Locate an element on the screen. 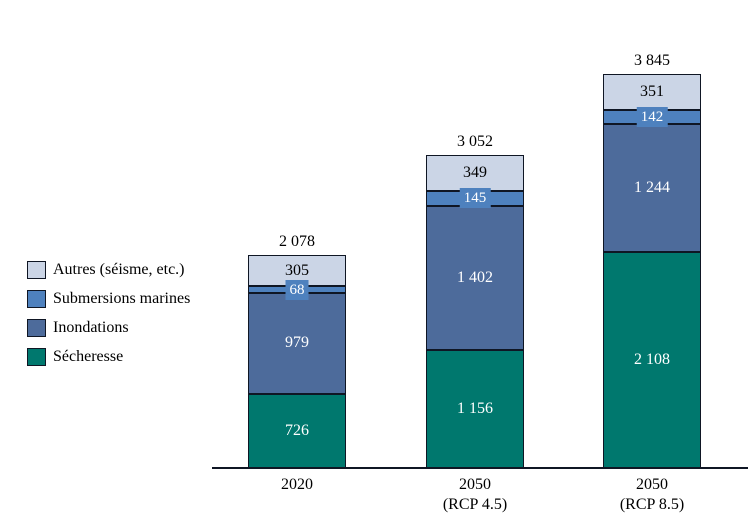  legend-label: Sécheresse is located at coordinates (88, 356).